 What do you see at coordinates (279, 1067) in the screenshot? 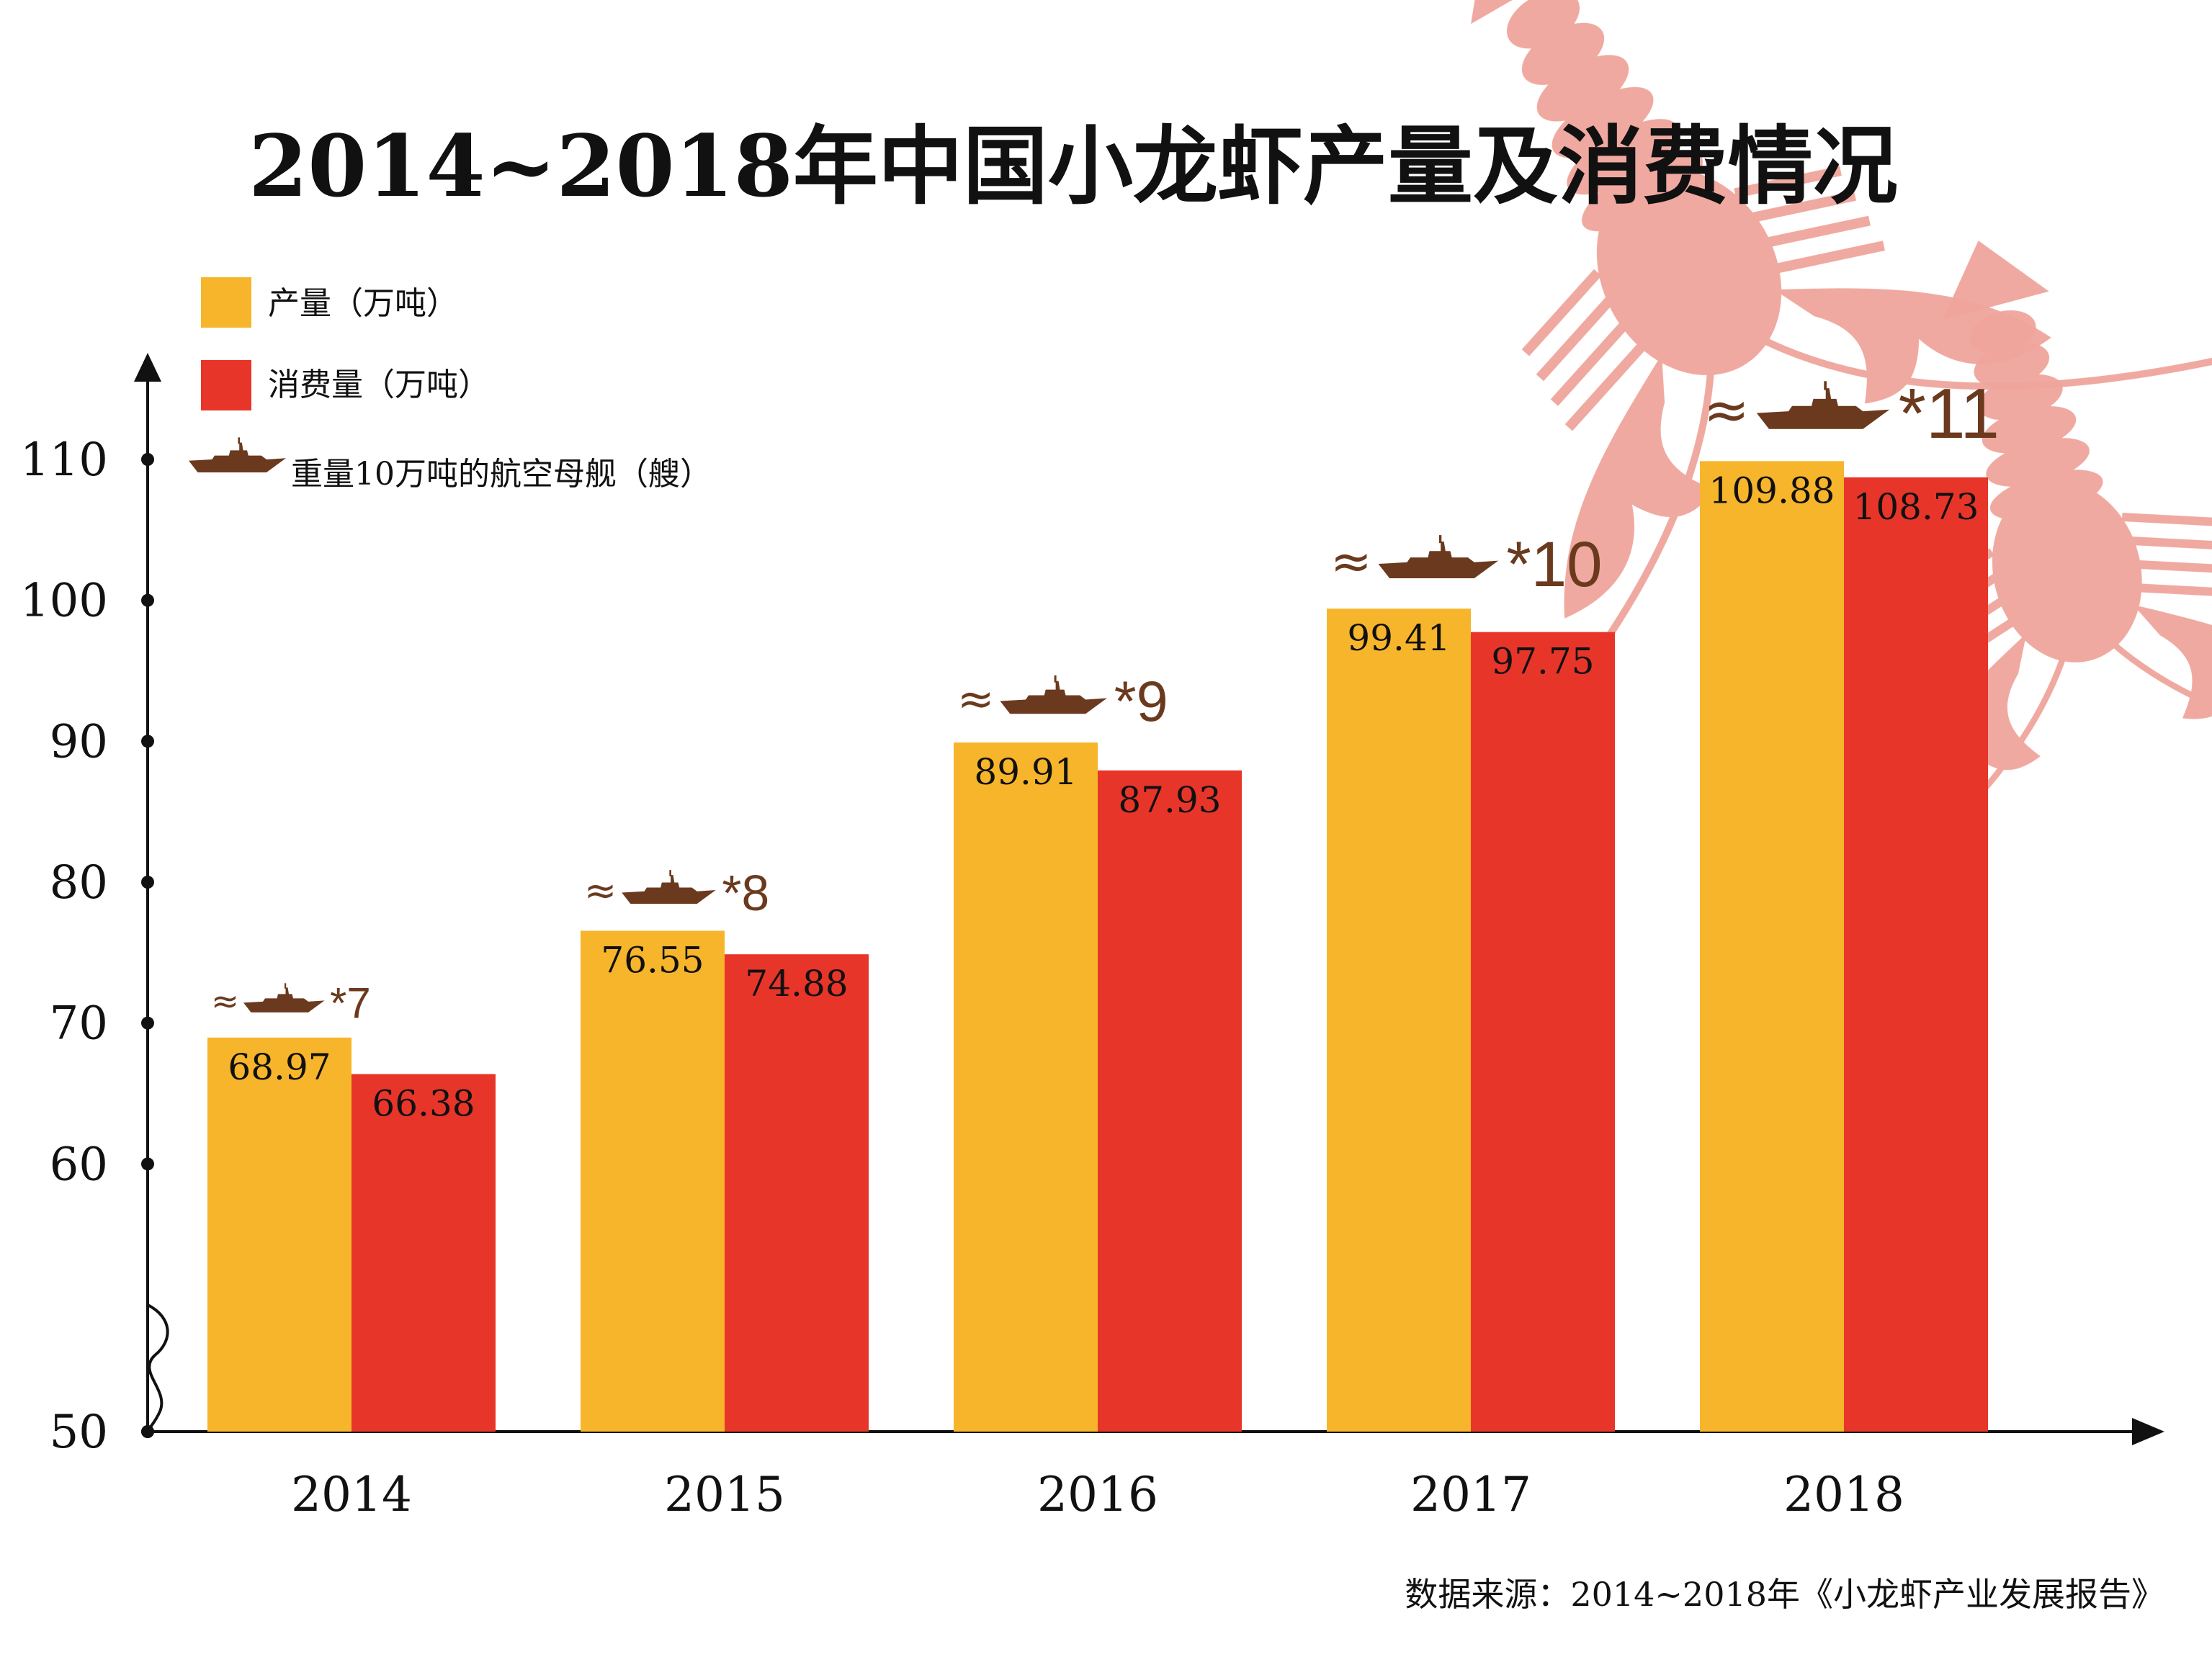
I see `data-label: 68.97` at bounding box center [279, 1067].